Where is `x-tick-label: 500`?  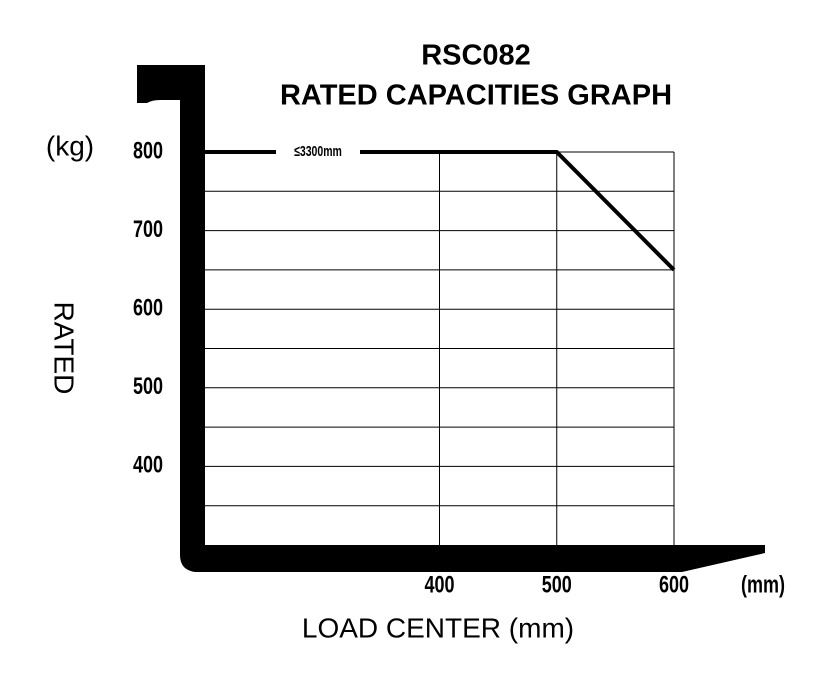 x-tick-label: 500 is located at coordinates (557, 585).